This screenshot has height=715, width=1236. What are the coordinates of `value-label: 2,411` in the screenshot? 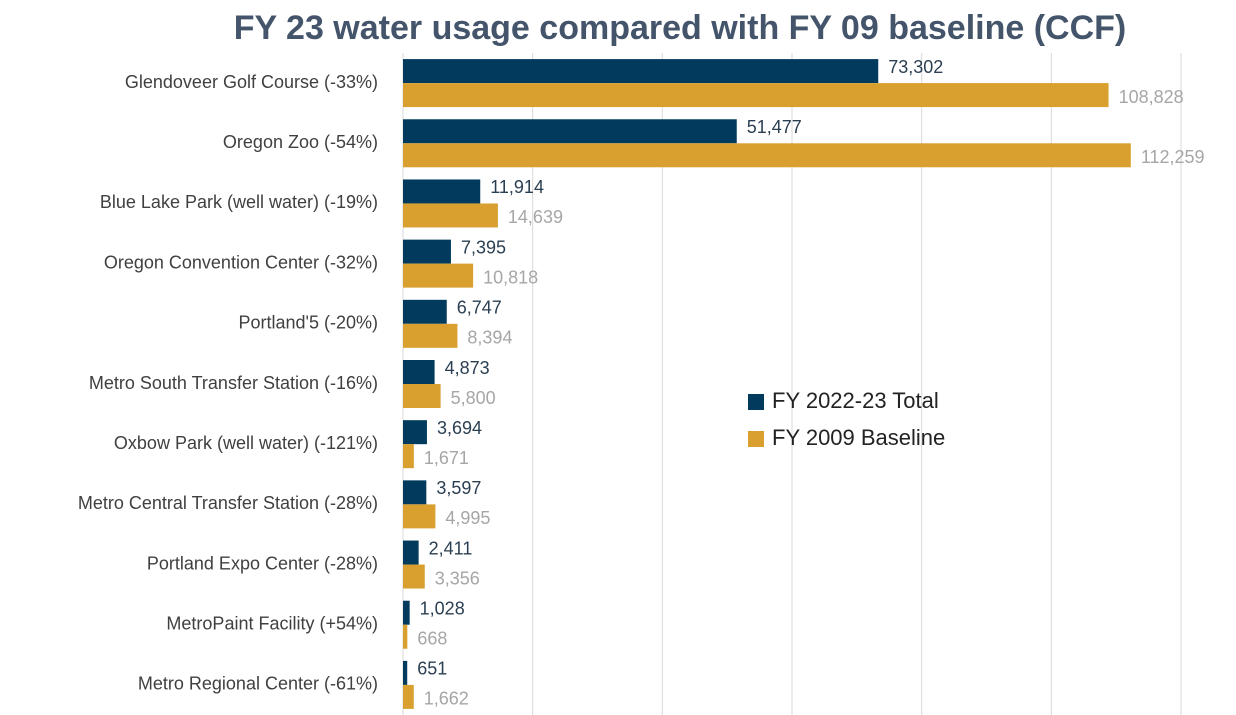 It's located at (451, 548).